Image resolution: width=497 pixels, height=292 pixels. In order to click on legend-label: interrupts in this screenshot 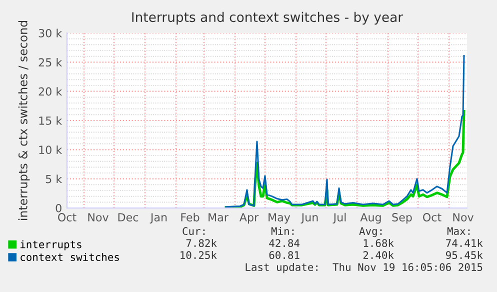, I will do `click(51, 245)`.